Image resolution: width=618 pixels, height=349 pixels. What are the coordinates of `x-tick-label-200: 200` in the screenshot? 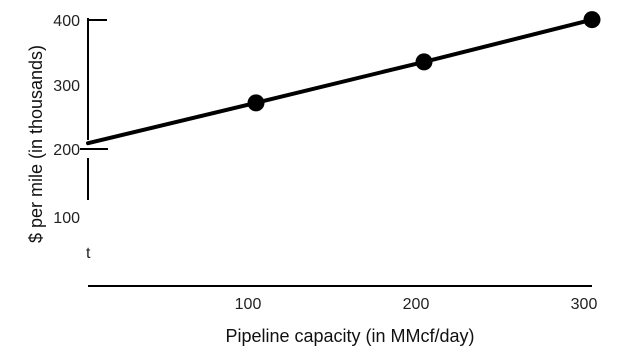 It's located at (416, 304).